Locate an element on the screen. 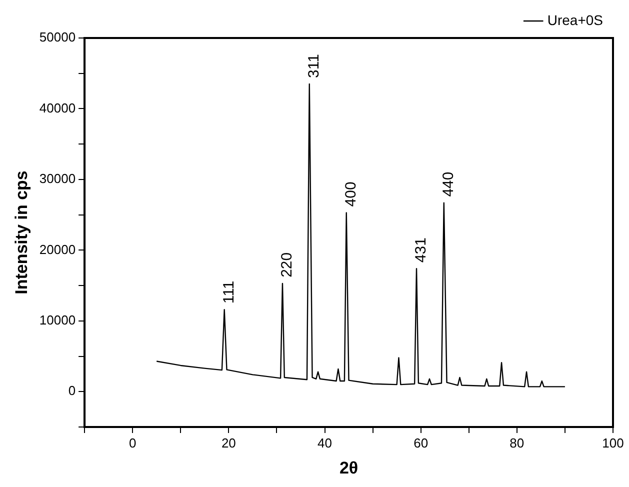 This screenshot has width=629, height=487. y-tick-label: 30000 is located at coordinates (57, 178).